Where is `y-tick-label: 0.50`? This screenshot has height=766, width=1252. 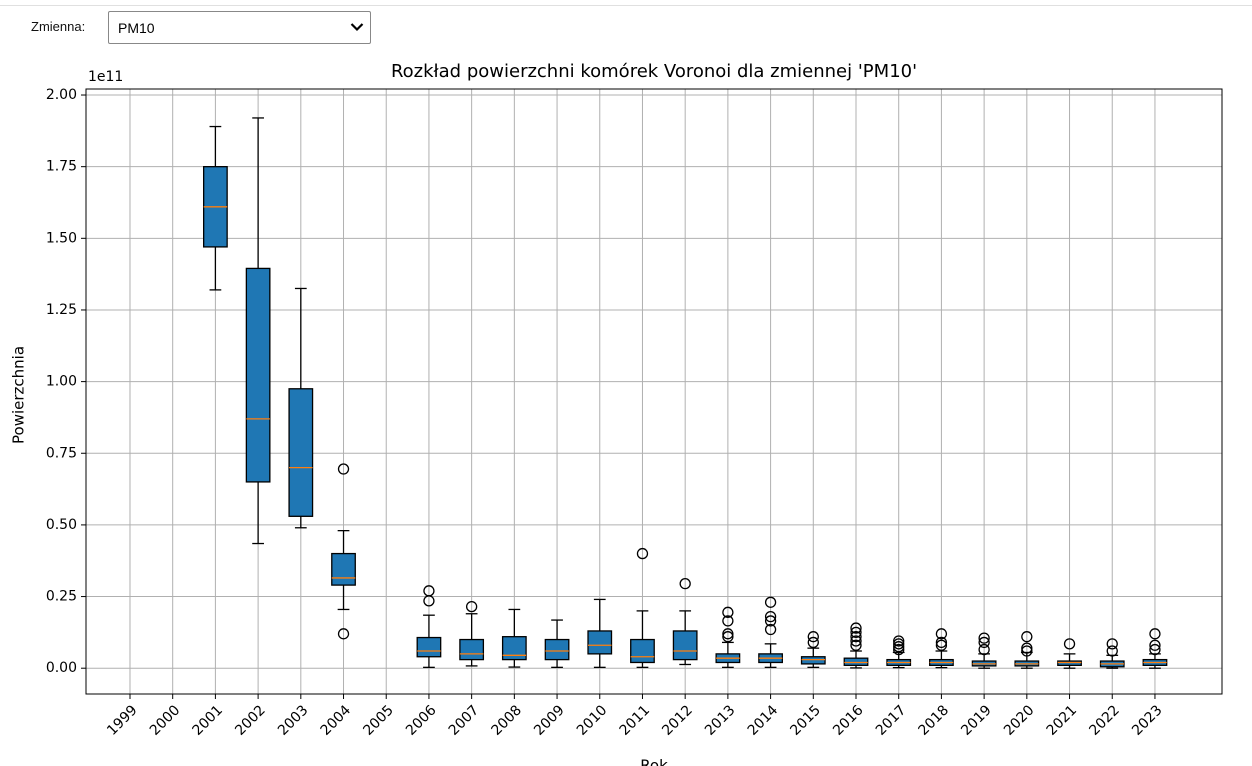
y-tick-label: 0.50 is located at coordinates (61, 525).